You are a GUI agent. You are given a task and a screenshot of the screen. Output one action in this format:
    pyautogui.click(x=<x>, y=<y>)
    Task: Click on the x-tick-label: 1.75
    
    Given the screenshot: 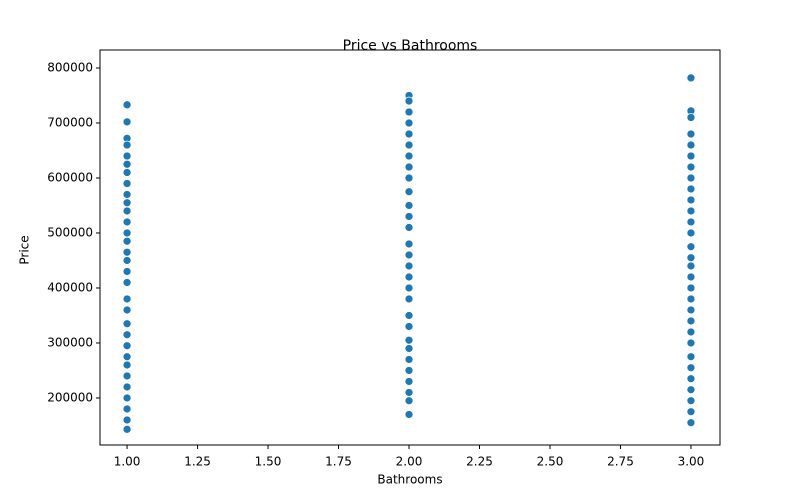 What is the action you would take?
    pyautogui.click(x=338, y=462)
    